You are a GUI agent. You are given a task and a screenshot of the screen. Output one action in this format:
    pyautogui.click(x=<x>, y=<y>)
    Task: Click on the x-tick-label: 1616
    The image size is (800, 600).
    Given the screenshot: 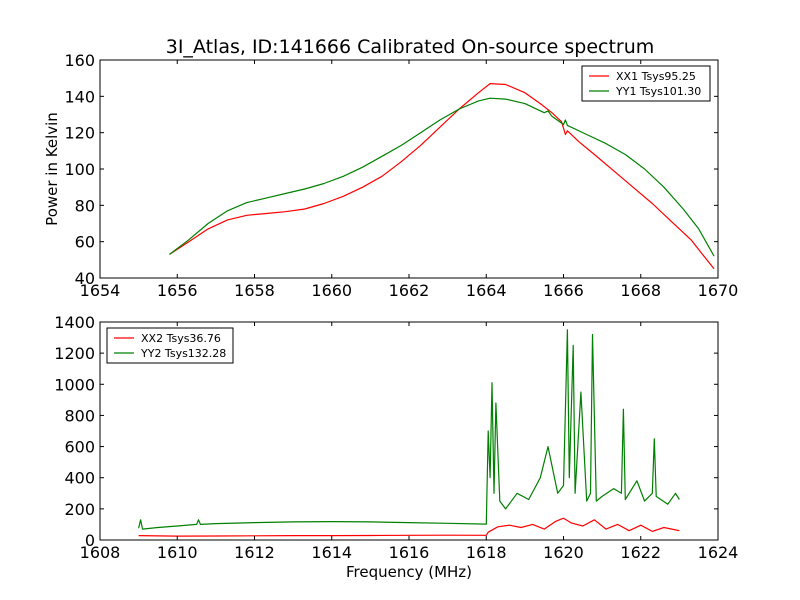 What is the action you would take?
    pyautogui.click(x=409, y=552)
    